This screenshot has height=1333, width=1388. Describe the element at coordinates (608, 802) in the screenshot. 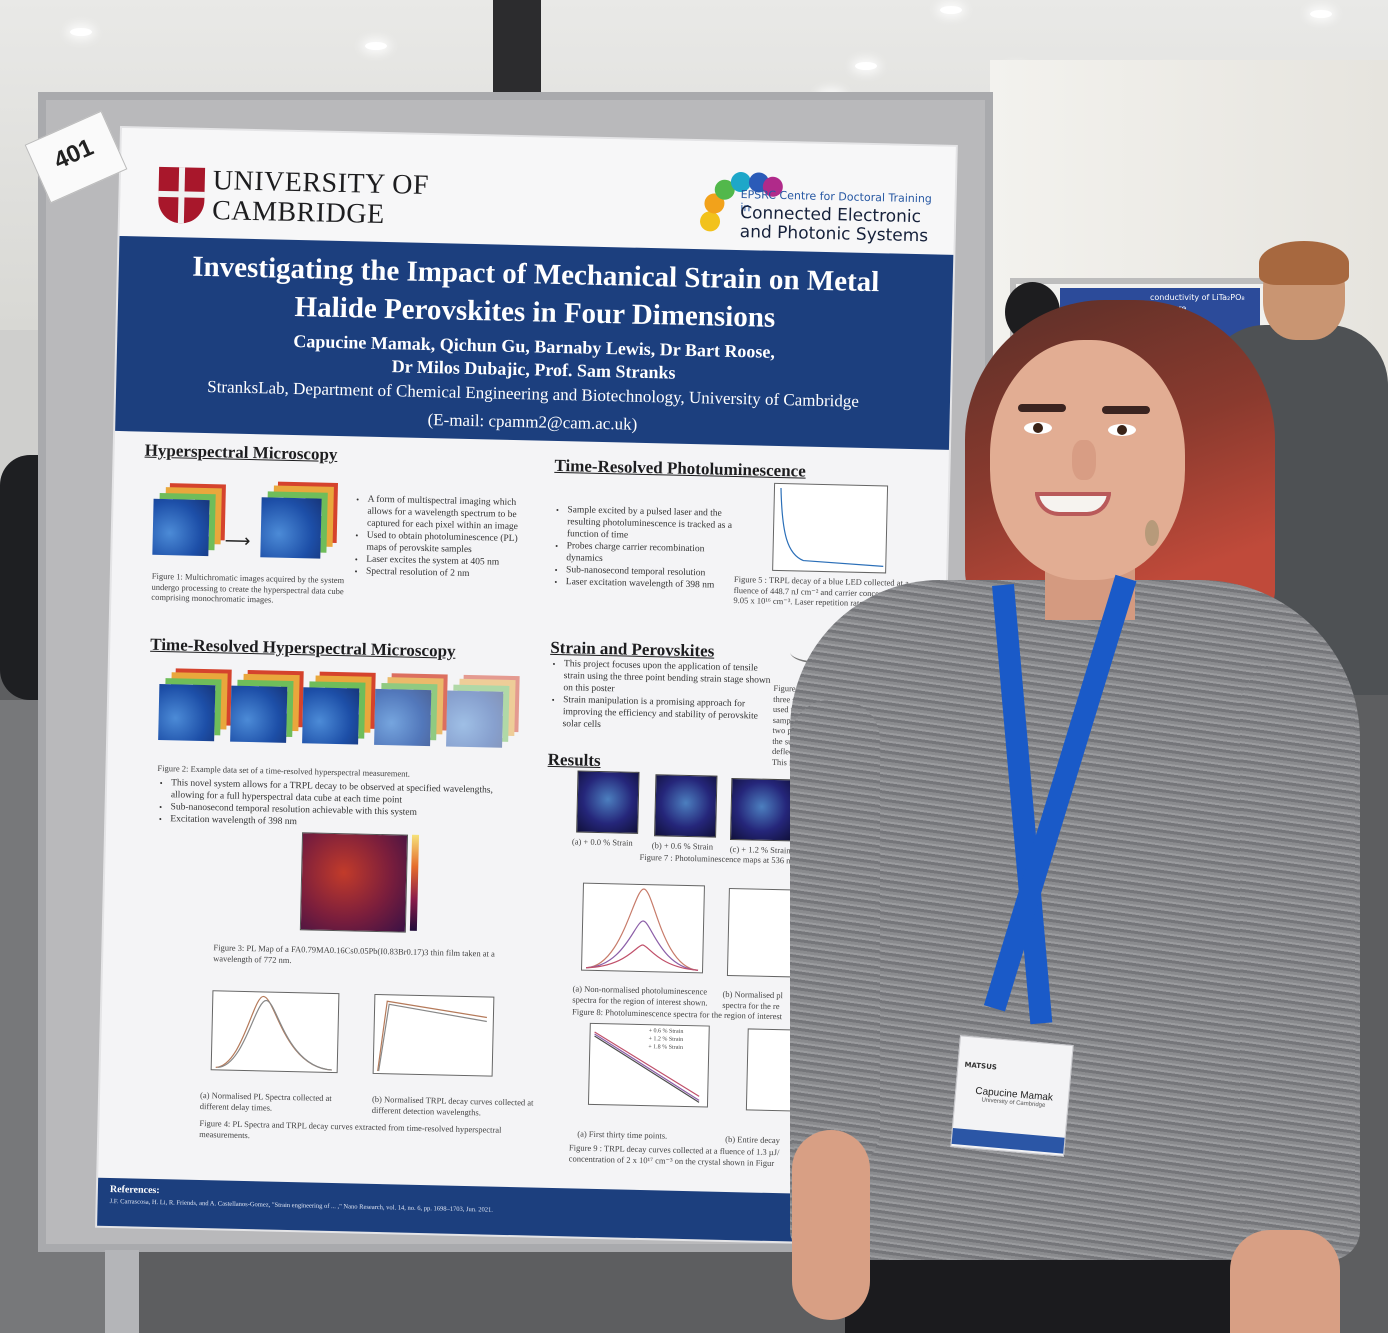

I see `pl-map-0-strain` at that location.